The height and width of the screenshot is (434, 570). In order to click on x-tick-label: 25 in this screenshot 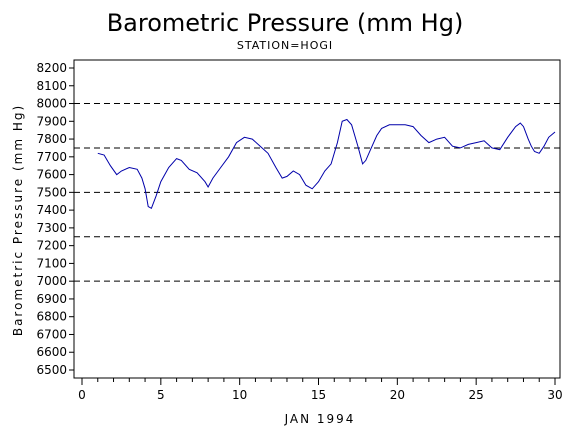, I will do `click(476, 395)`.